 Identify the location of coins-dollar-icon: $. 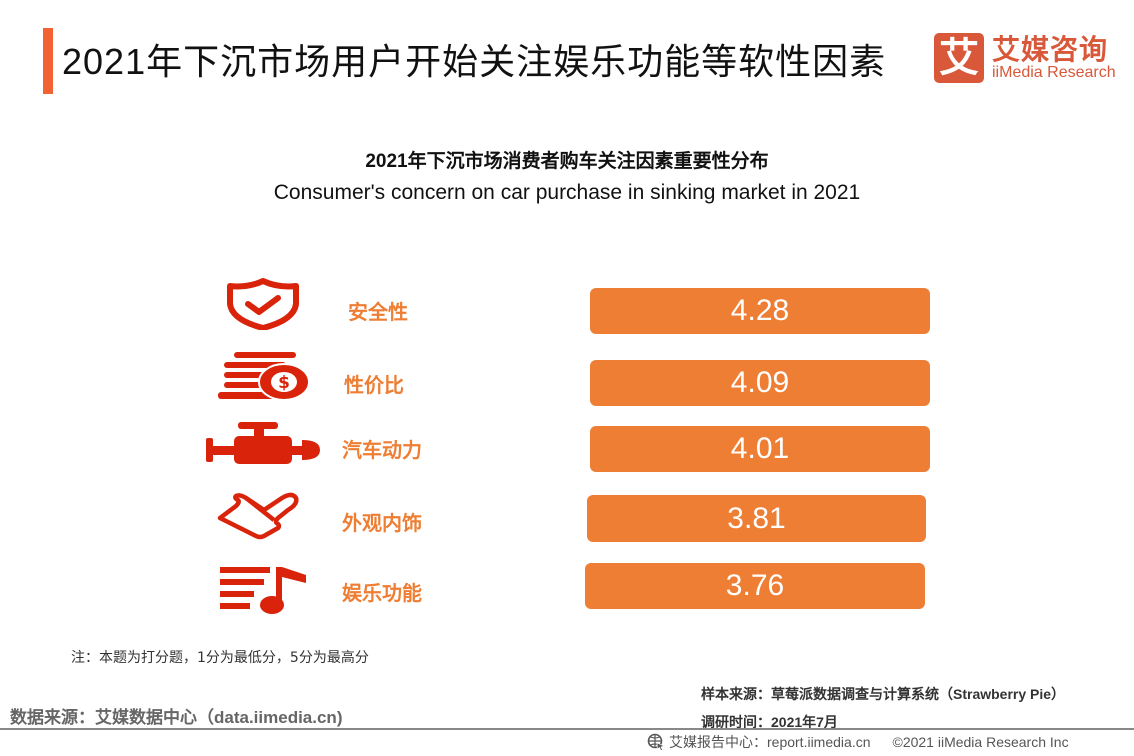
(264, 376).